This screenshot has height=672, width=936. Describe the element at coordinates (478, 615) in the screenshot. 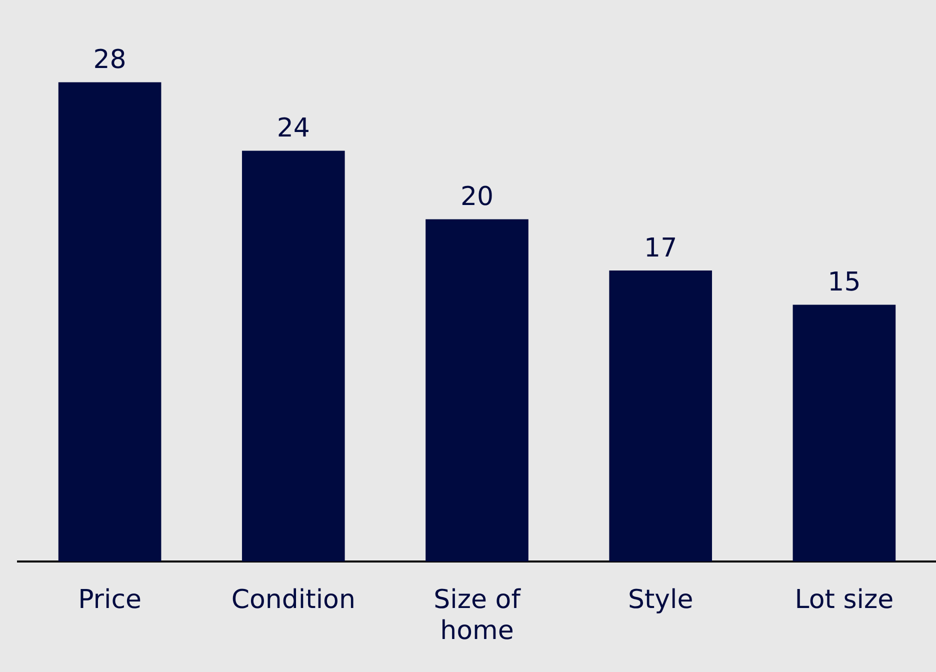

I see `x-tick-label: Size of home` at that location.